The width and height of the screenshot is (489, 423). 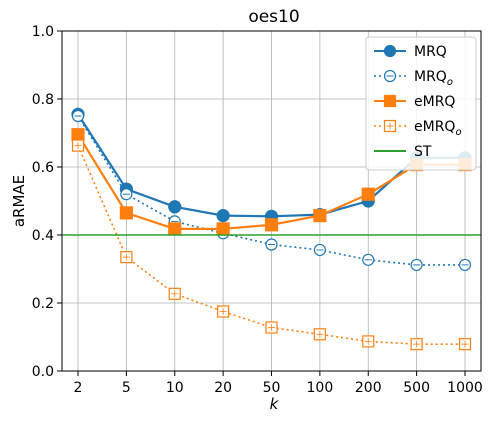 I want to click on x-tick-label: 10, so click(x=175, y=388).